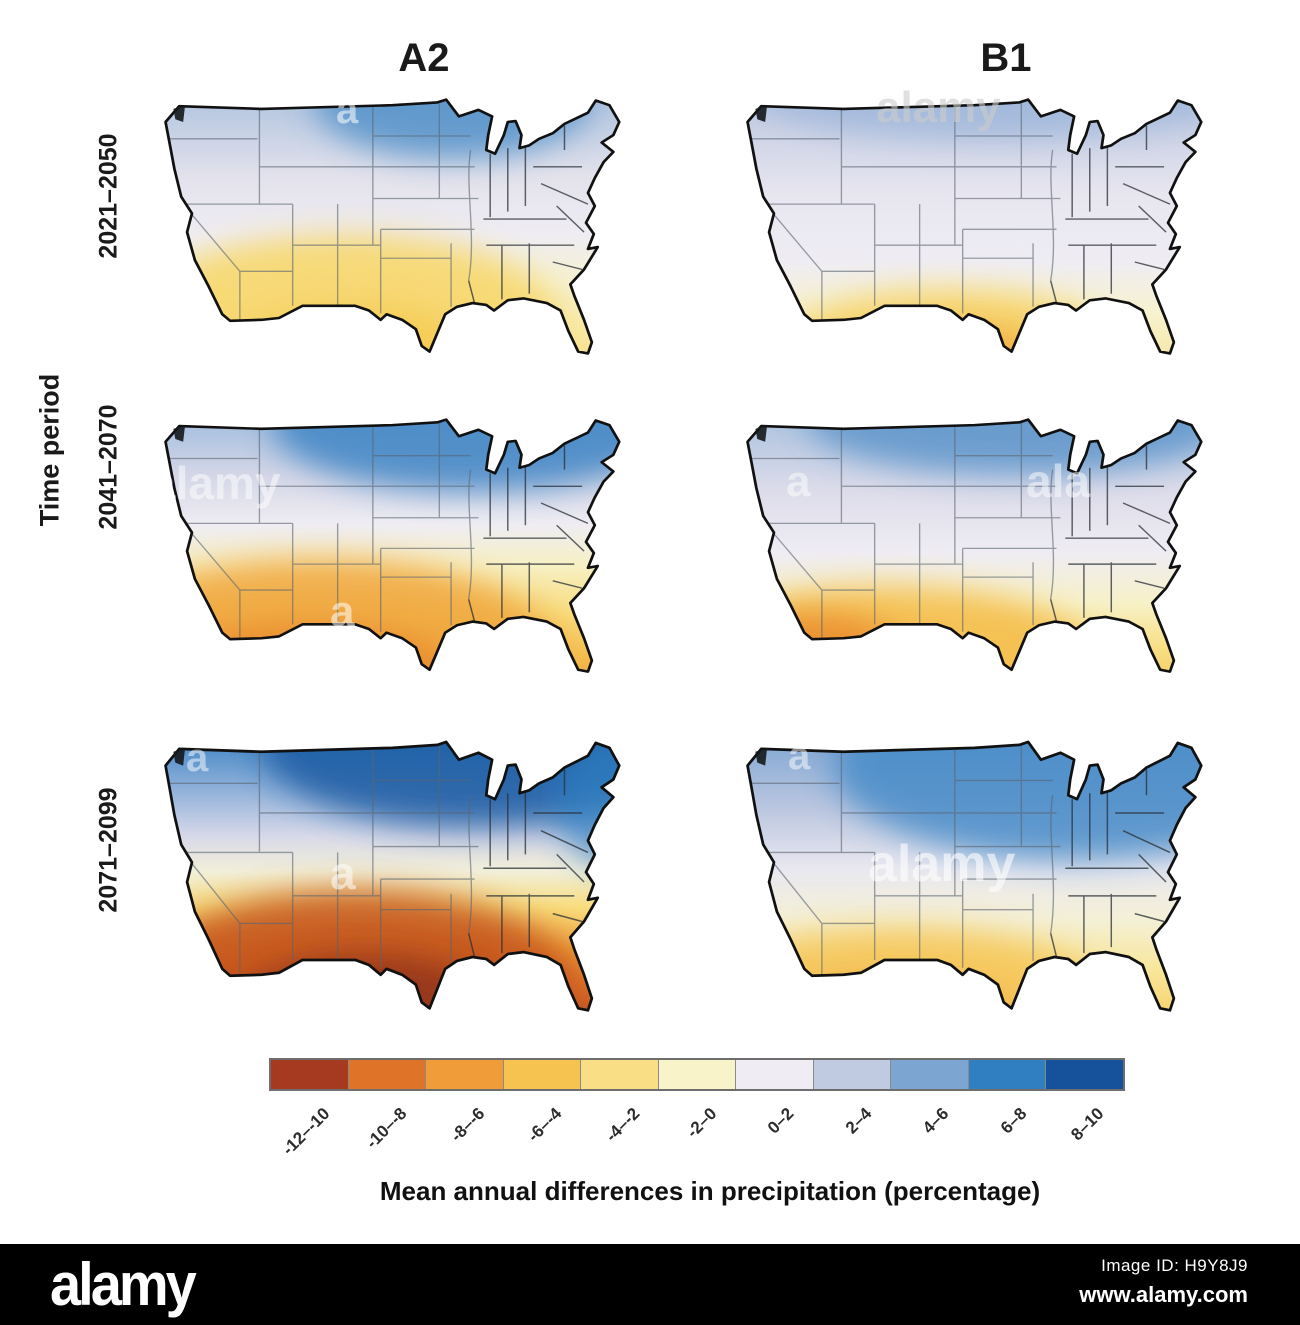 This screenshot has width=1300, height=1325. I want to click on map-a2-2021-2050, so click(410, 234).